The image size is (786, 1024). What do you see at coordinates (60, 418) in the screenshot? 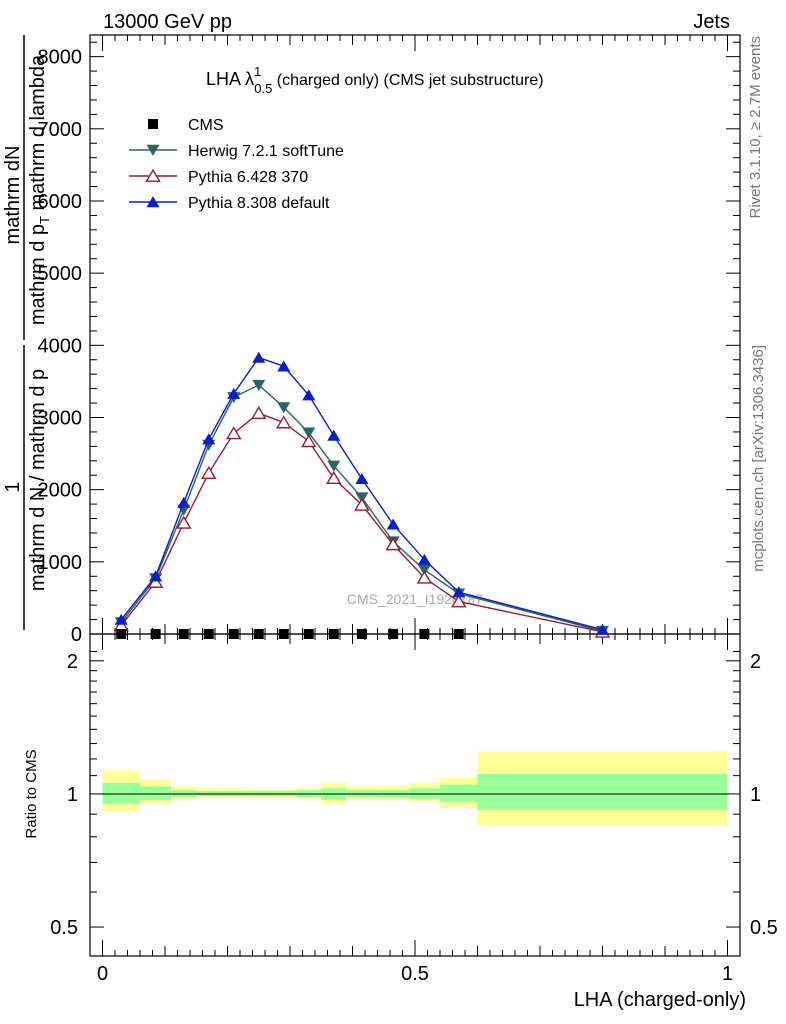
I see `main-ytick-label: 3000` at bounding box center [60, 418].